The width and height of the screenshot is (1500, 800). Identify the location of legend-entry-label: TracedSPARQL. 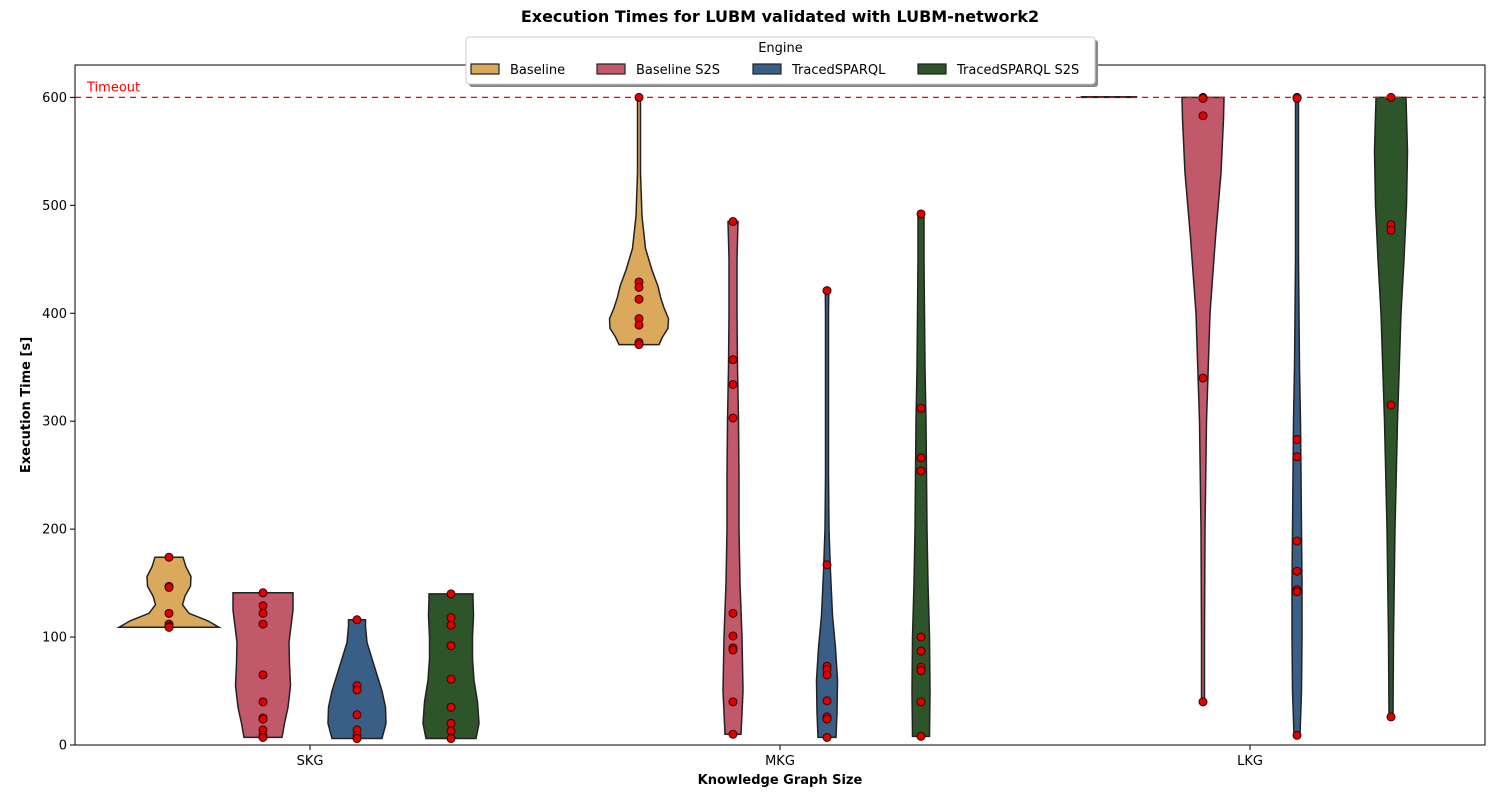
(838, 70).